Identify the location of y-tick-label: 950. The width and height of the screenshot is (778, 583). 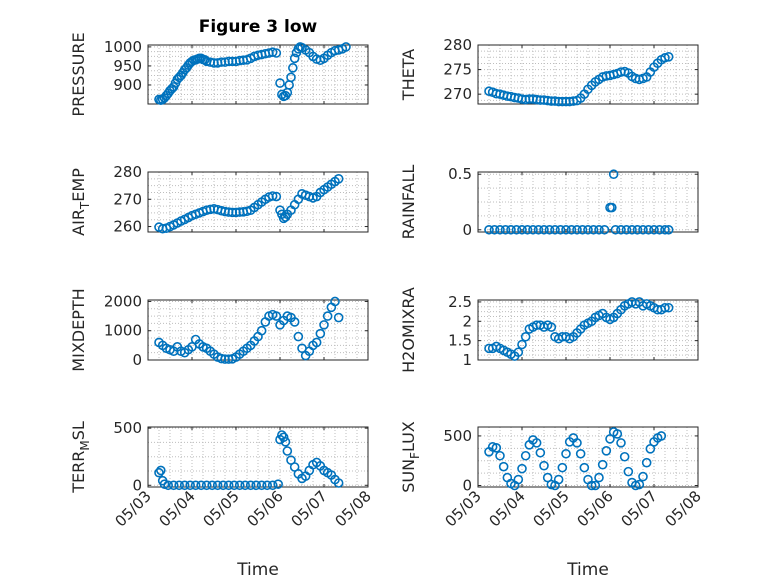
(127, 66).